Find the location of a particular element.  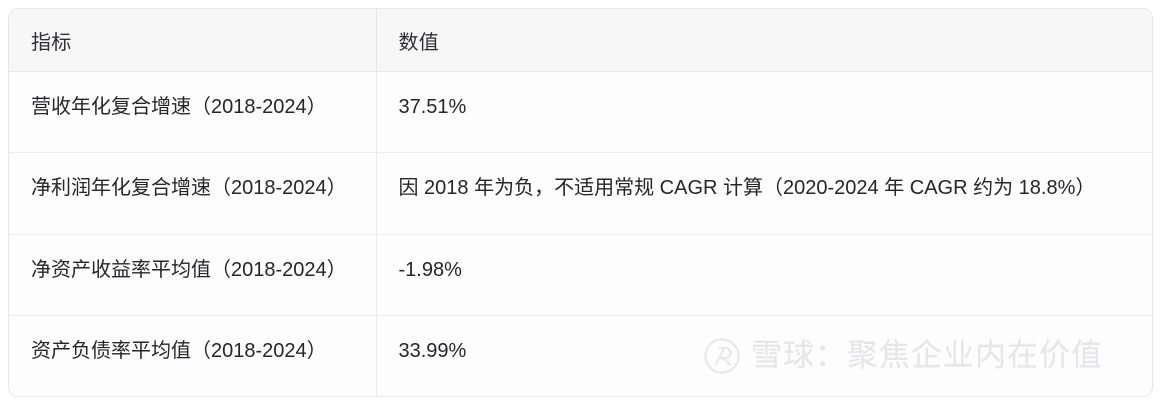

cell-metric-name: 净资产收益率平均值（2018-2024） is located at coordinates (193, 275).